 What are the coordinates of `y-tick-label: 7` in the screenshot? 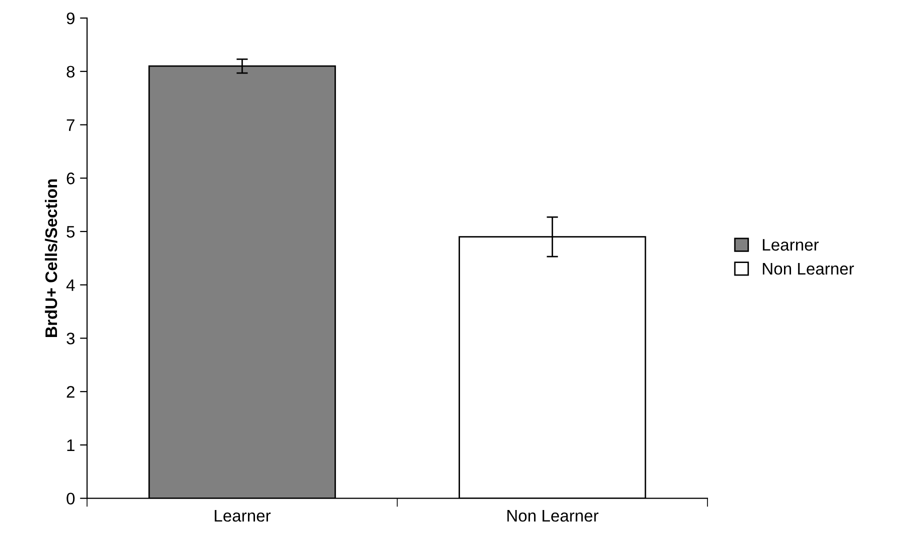 It's located at (70, 125).